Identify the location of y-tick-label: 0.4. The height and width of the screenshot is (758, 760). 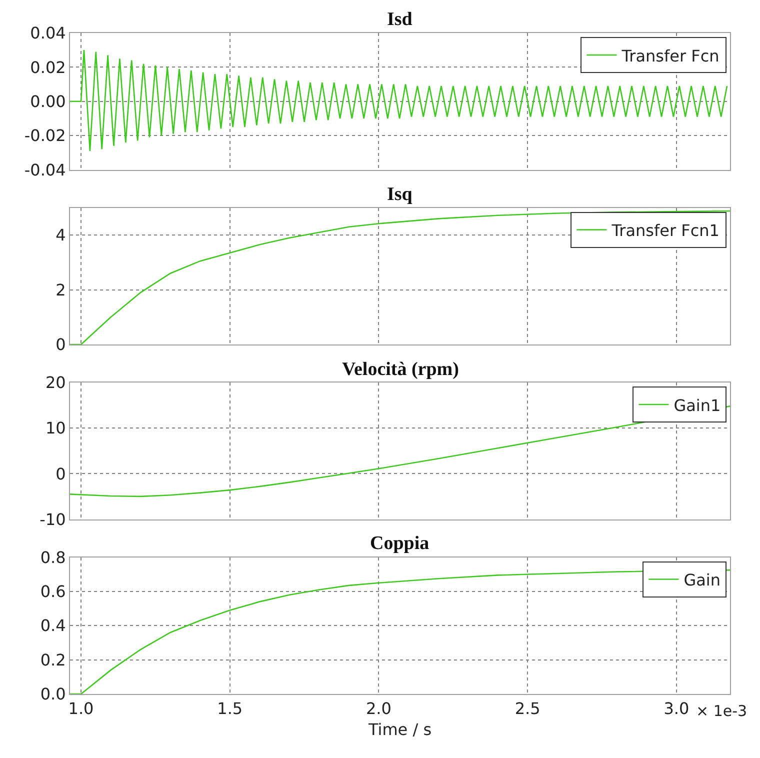
(53, 626).